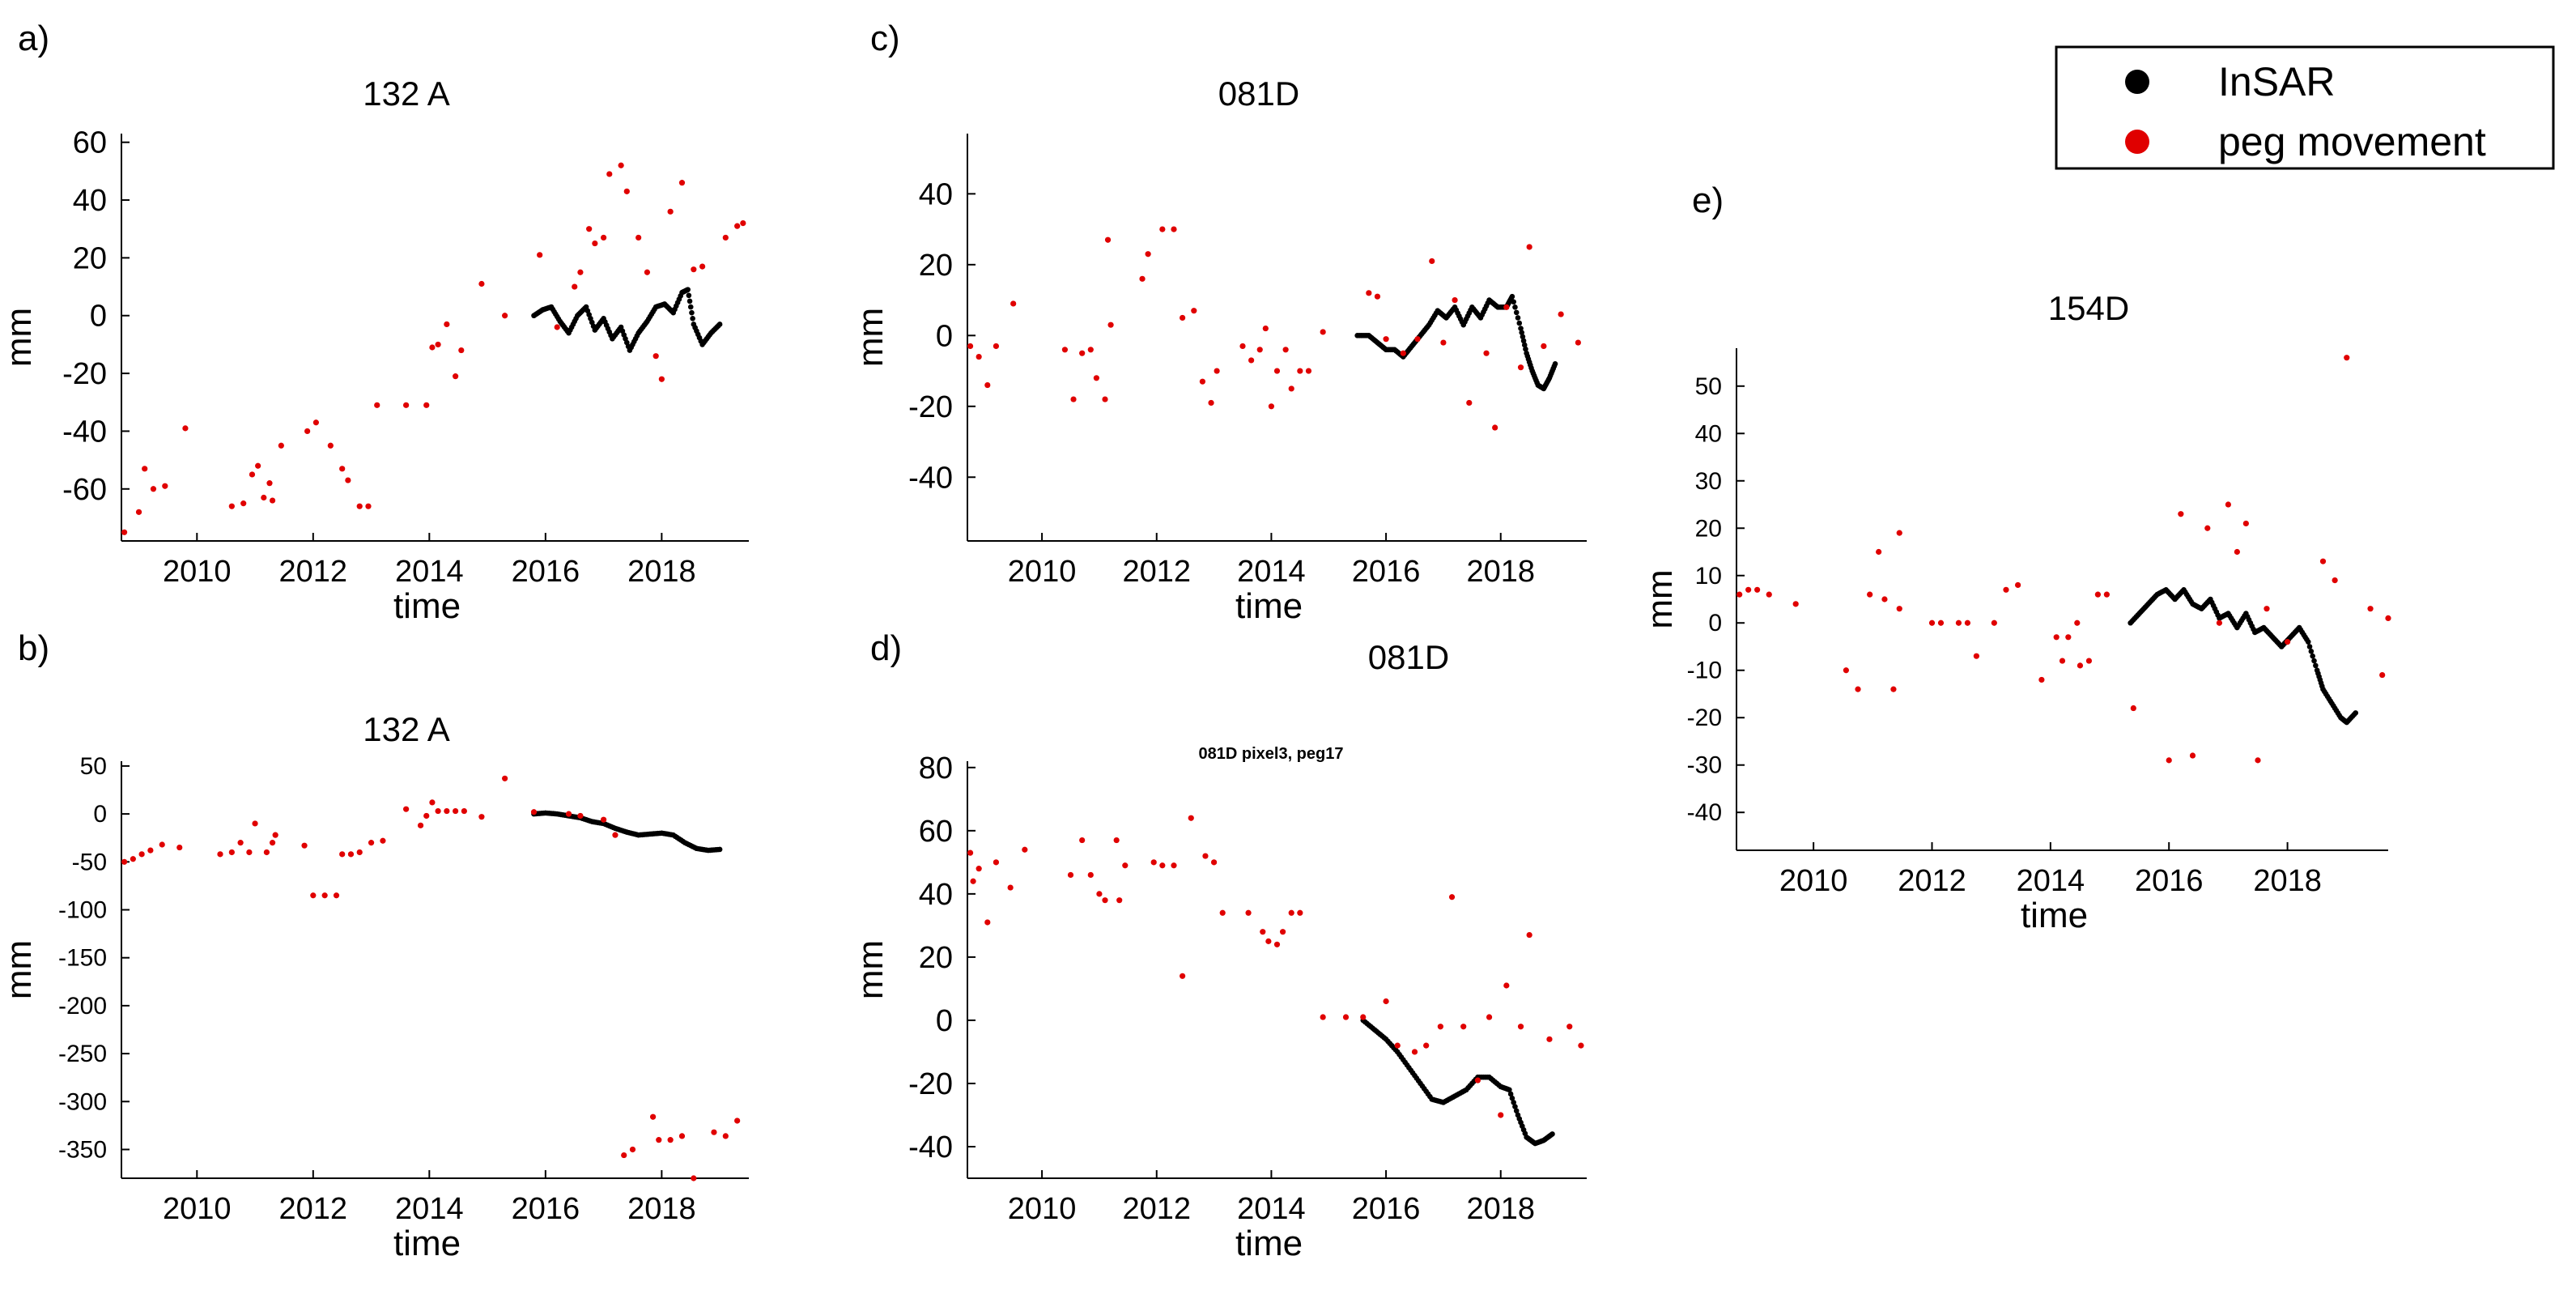  Describe the element at coordinates (930, 1084) in the screenshot. I see `y-tick-label: -20` at that location.